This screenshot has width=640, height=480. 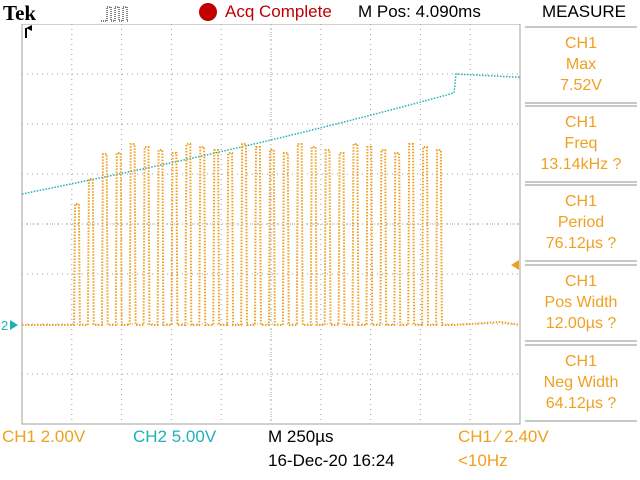 What do you see at coordinates (20, 13) in the screenshot?
I see `brand-logo: Tek` at bounding box center [20, 13].